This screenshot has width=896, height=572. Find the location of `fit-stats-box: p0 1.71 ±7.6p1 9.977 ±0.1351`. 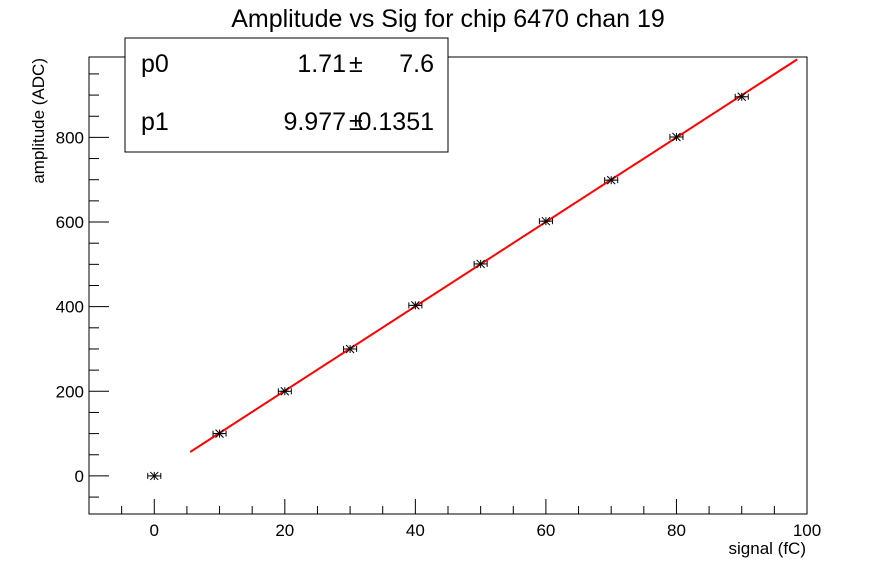

fit-stats-box: p0 1.71 ±7.6p1 9.977 ±0.1351 is located at coordinates (286, 95).